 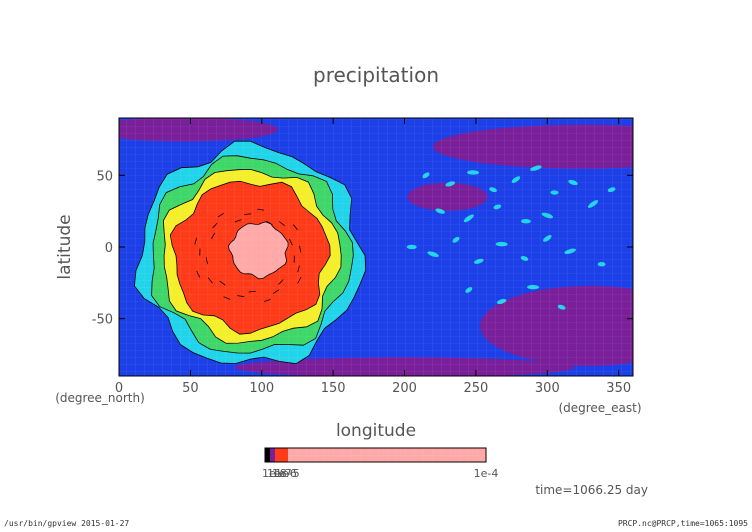 I want to click on x-tick-label: 0, so click(x=119, y=388).